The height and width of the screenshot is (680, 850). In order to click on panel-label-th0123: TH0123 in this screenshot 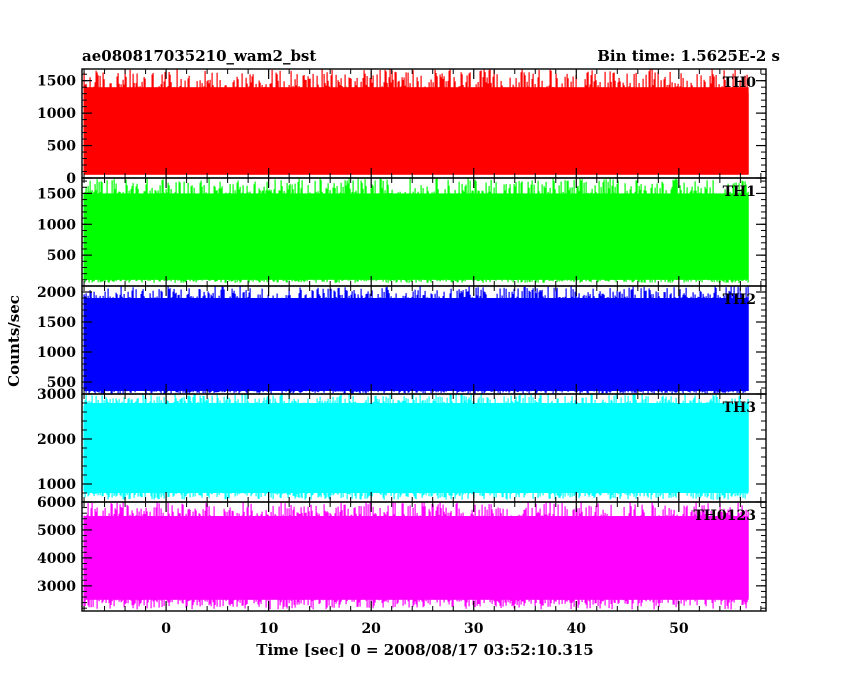, I will do `click(724, 516)`.